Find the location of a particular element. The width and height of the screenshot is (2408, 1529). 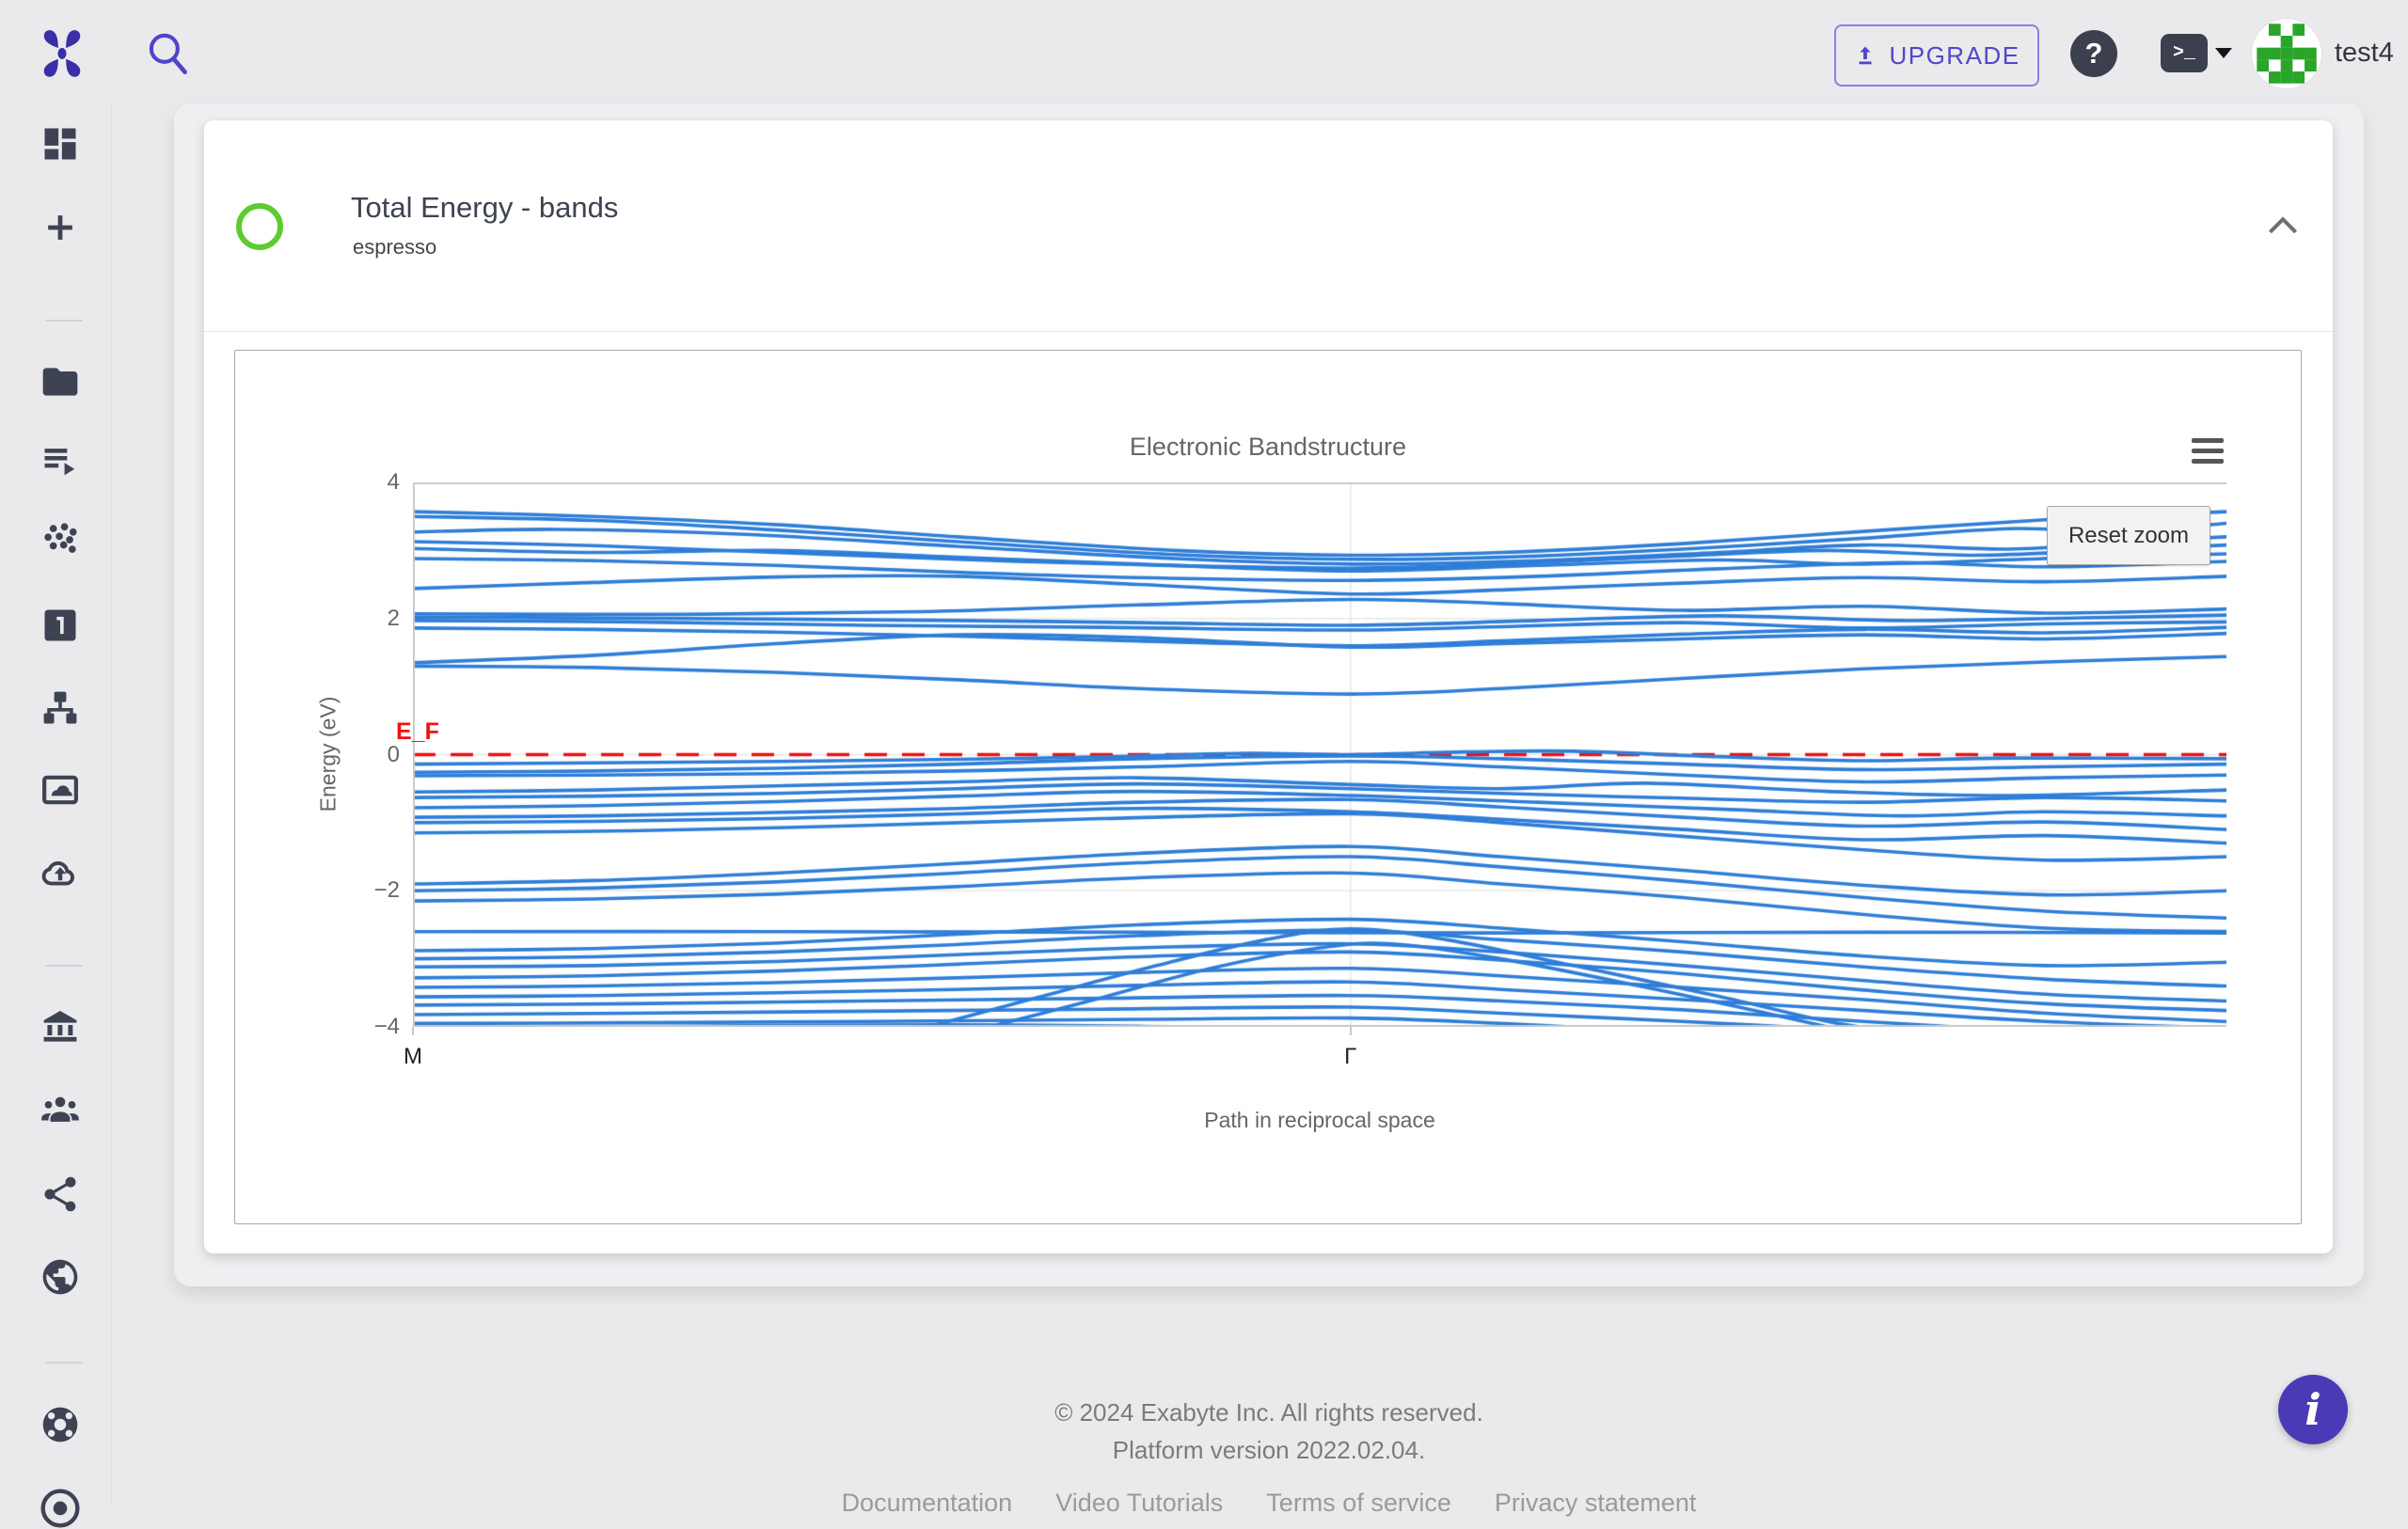

footer-link-video-tutorials: Video Tutorials is located at coordinates (1140, 1503).